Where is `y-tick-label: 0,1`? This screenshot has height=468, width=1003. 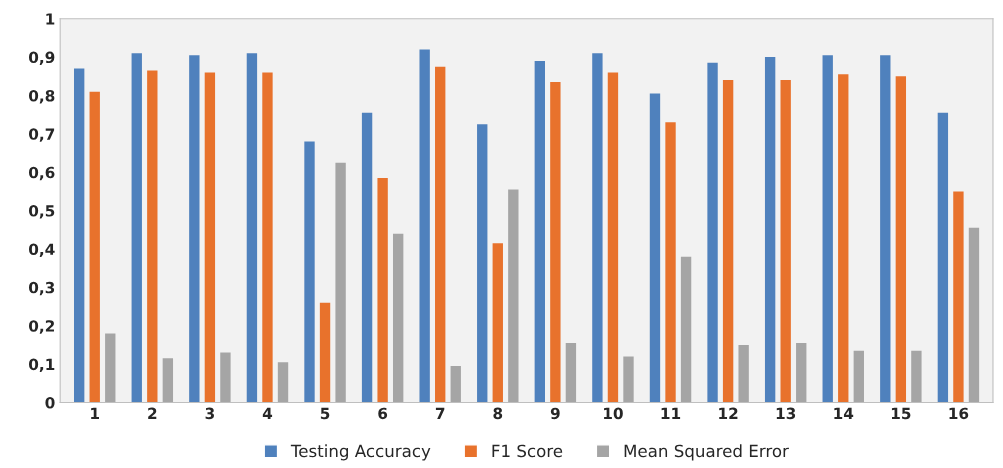 y-tick-label: 0,1 is located at coordinates (41, 365).